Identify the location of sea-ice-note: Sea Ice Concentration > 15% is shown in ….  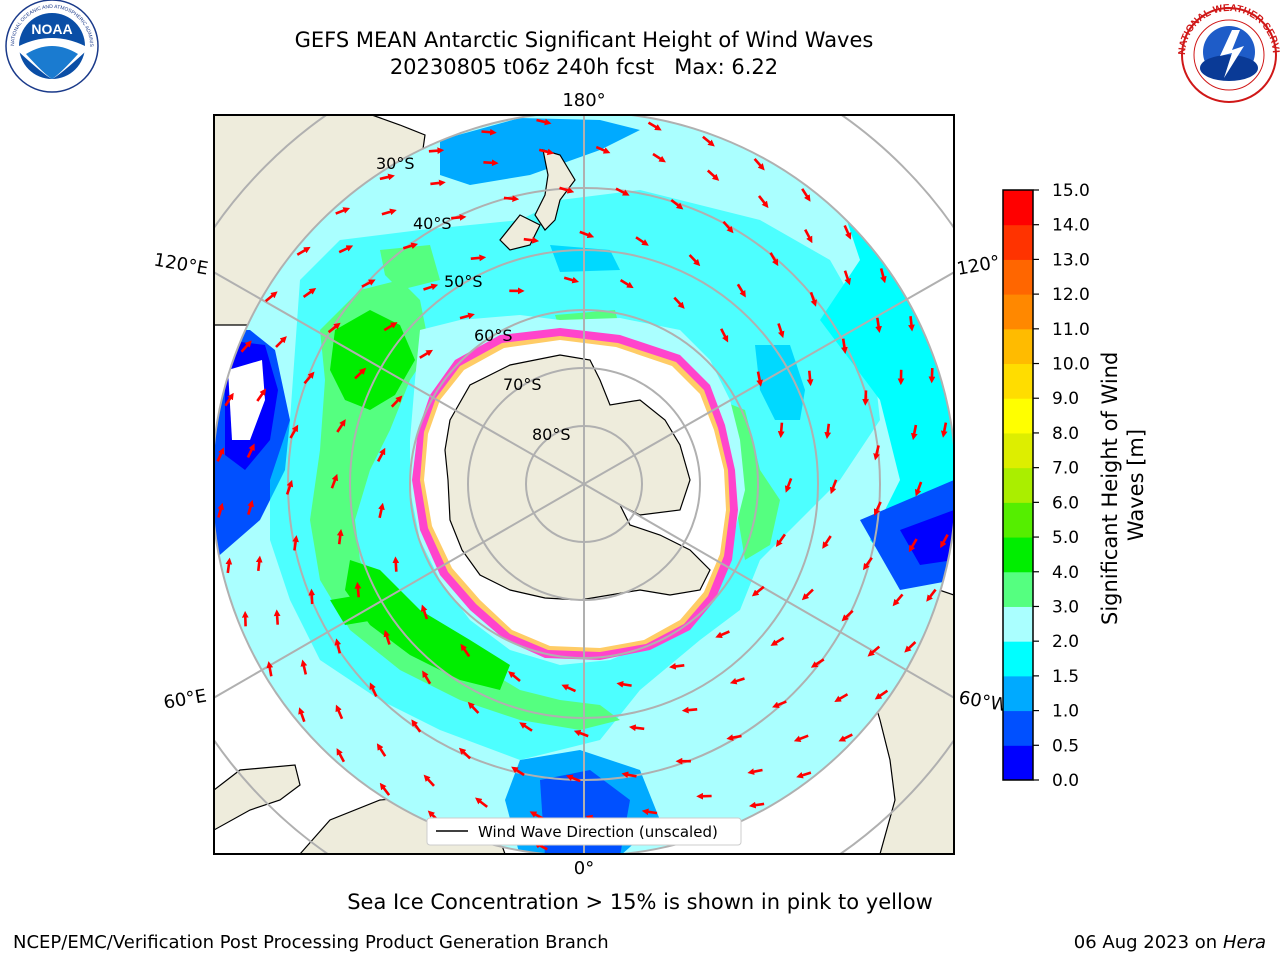
(640, 902).